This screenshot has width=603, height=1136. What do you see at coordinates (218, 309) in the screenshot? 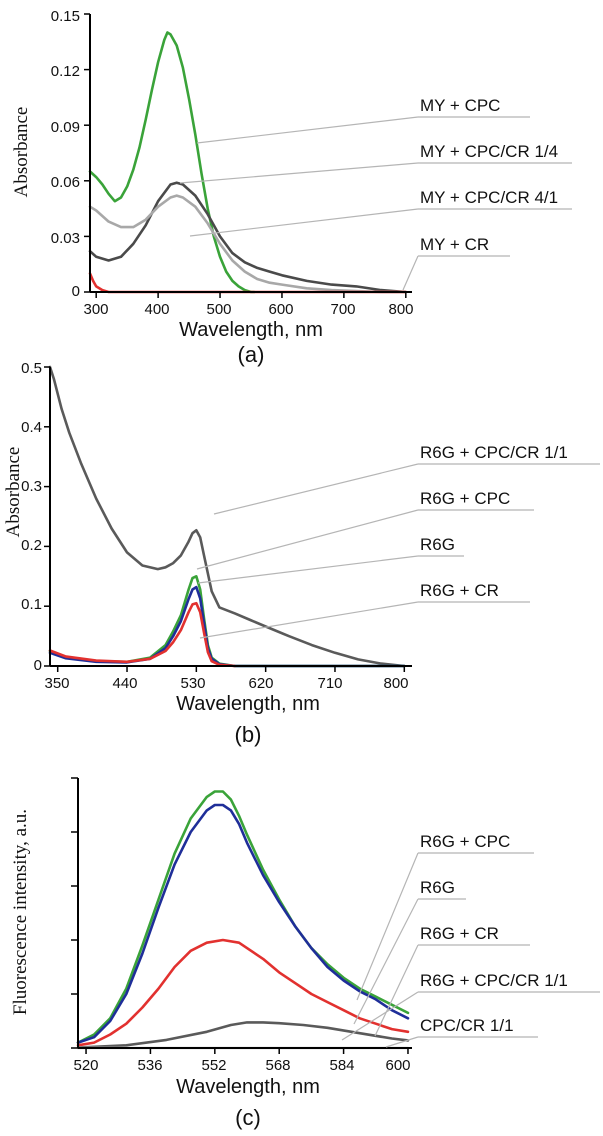
I see `chart-a-xtick-label: 500` at bounding box center [218, 309].